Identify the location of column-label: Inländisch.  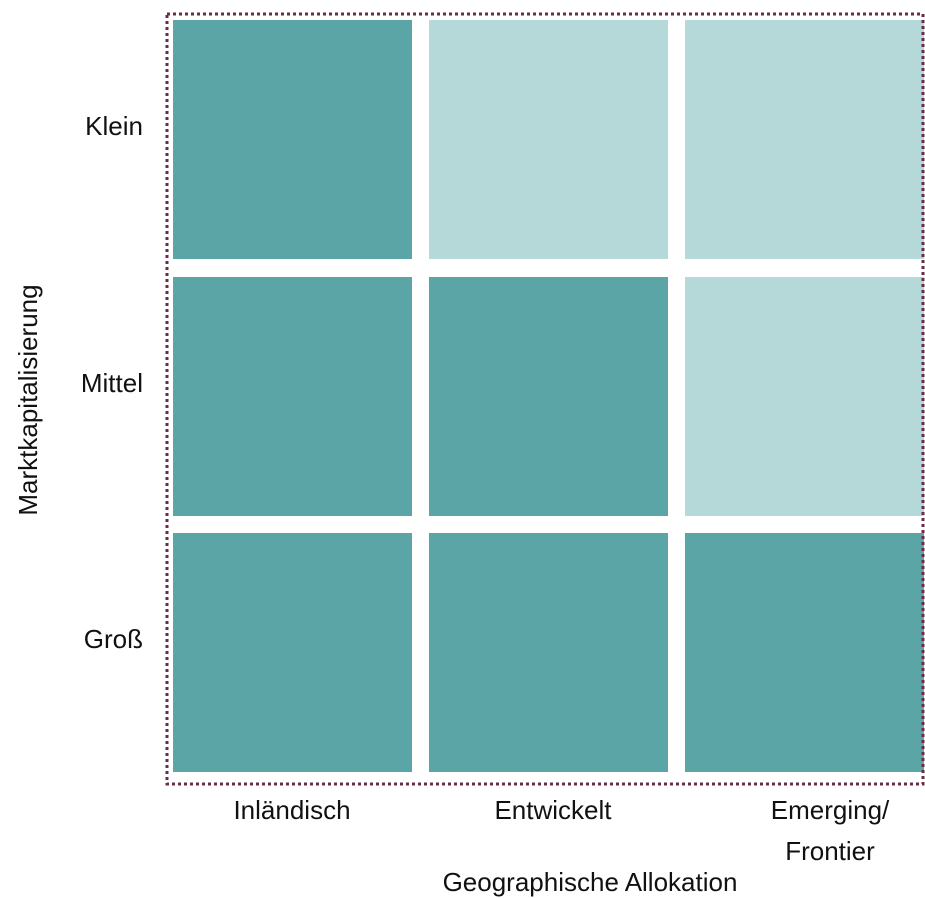
(291, 810).